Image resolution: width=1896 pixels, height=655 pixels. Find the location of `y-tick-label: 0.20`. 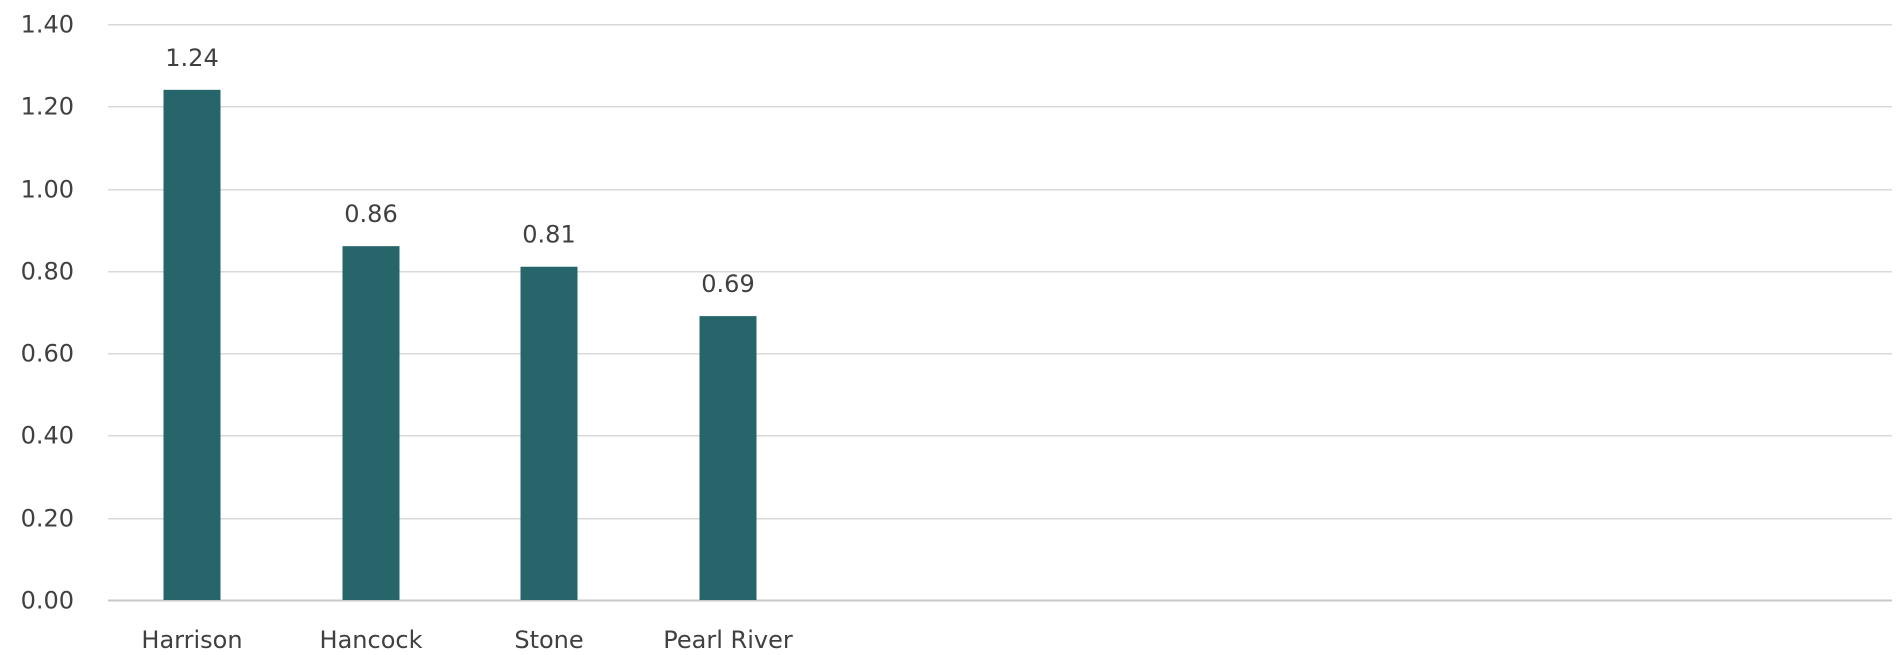

y-tick-label: 0.20 is located at coordinates (47, 519).